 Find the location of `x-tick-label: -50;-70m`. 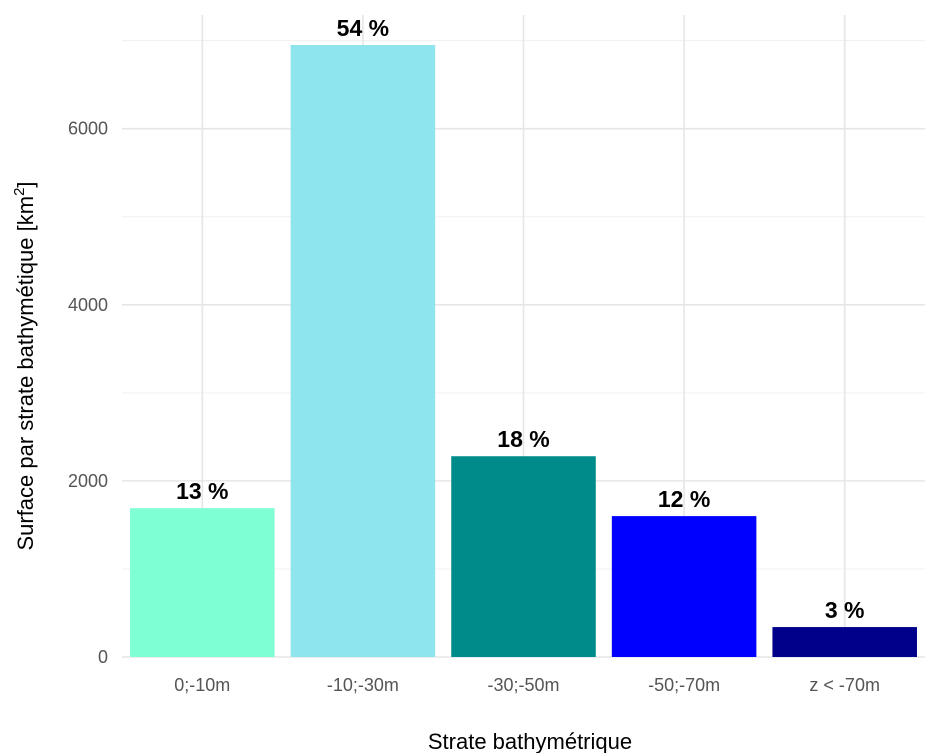

x-tick-label: -50;-70m is located at coordinates (684, 685).